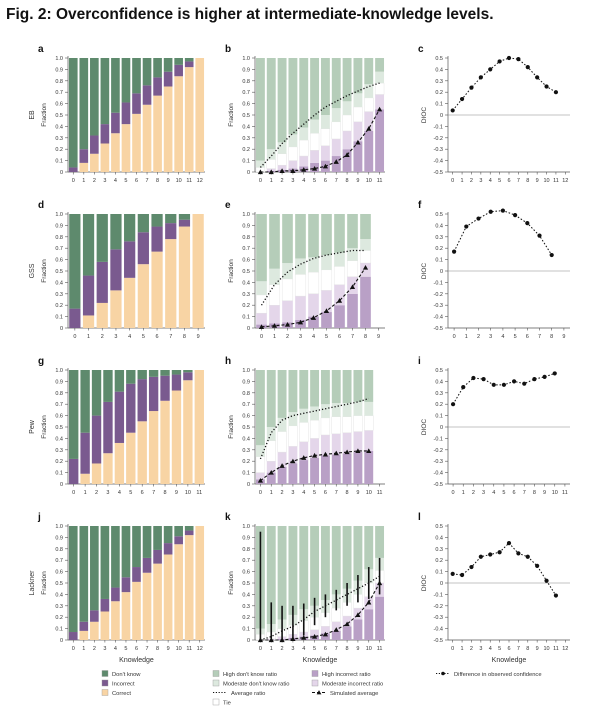 The image size is (598, 710). I want to click on x-tick-label: 12, so click(200, 181).